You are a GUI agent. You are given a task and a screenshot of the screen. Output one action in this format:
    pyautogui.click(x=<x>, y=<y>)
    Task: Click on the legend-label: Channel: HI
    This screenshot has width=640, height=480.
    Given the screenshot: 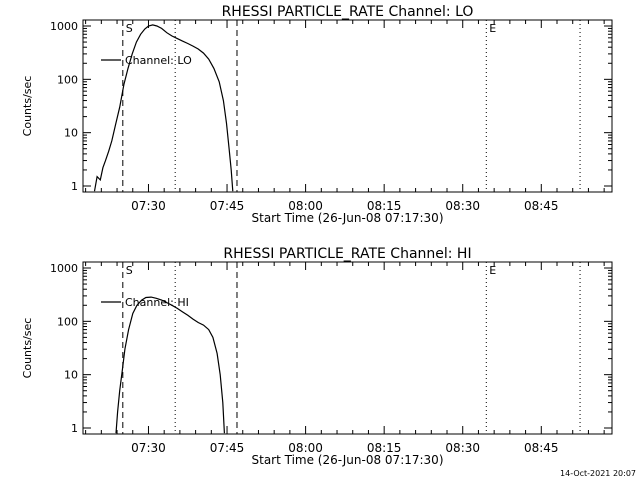 What is the action you would take?
    pyautogui.click(x=157, y=302)
    